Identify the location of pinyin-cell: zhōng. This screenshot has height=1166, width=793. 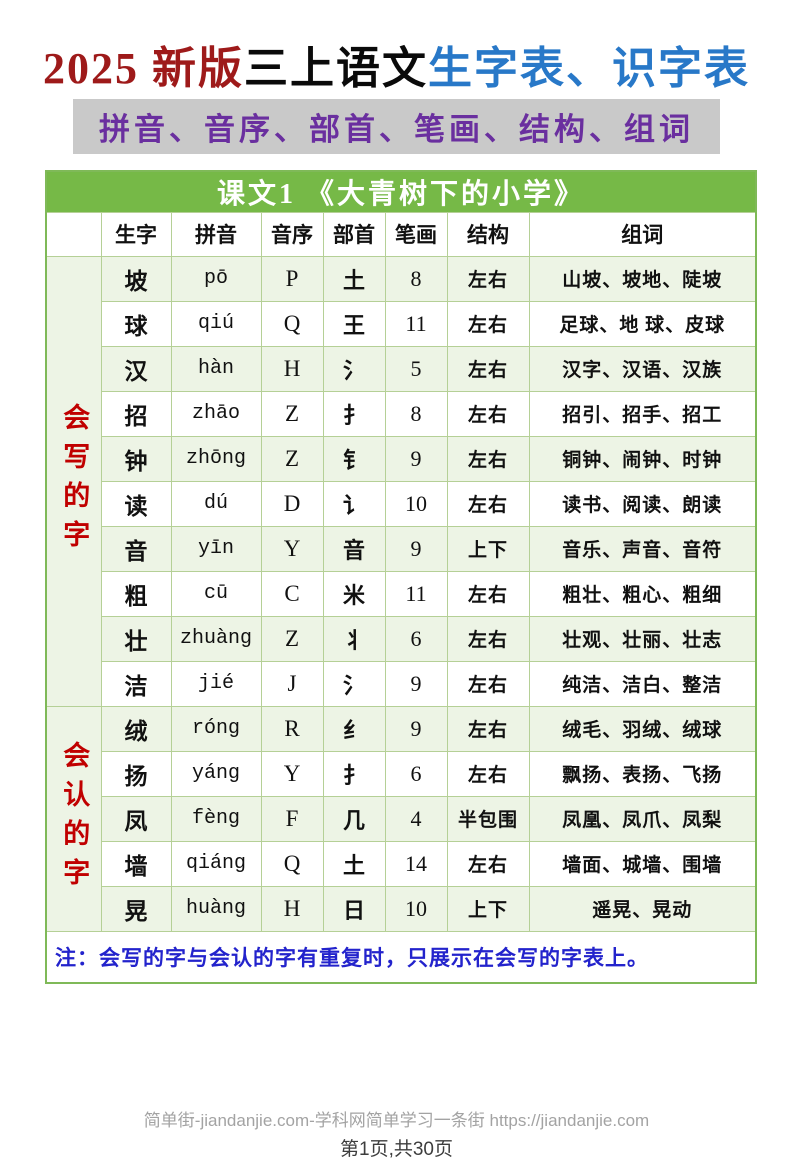
(216, 458).